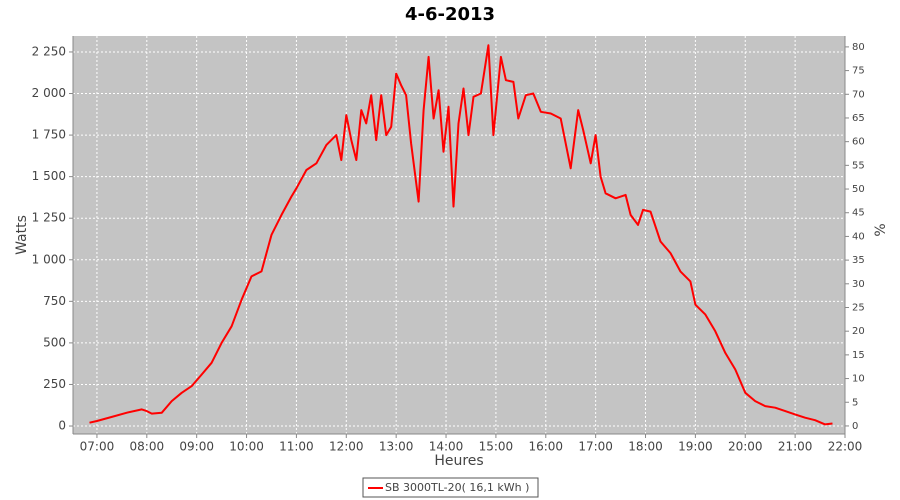 Image resolution: width=900 pixels, height=500 pixels. What do you see at coordinates (147, 447) in the screenshot?
I see `x-tick-label: 08:00` at bounding box center [147, 447].